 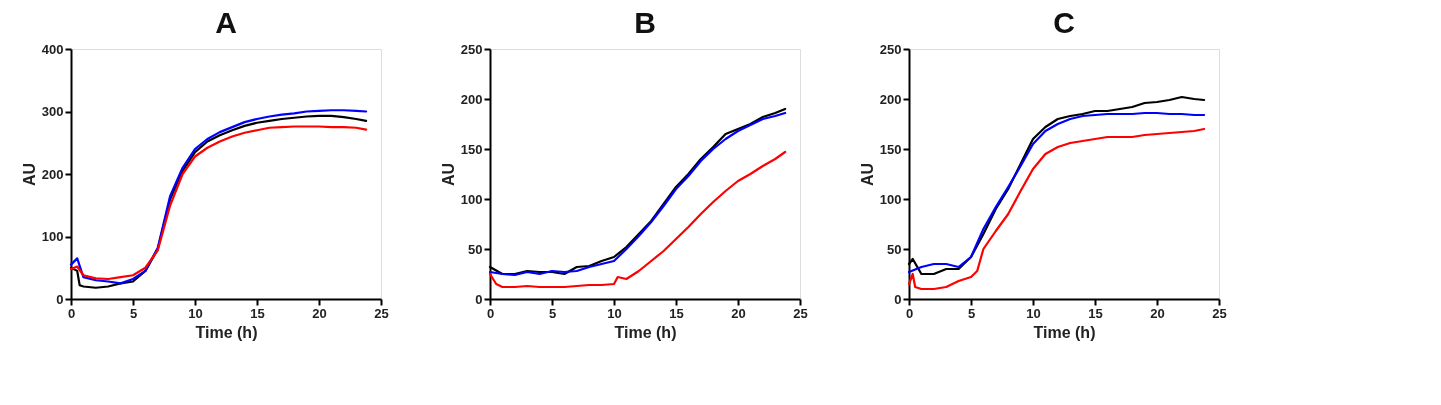 What do you see at coordinates (226, 22) in the screenshot?
I see `chart-title: A` at bounding box center [226, 22].